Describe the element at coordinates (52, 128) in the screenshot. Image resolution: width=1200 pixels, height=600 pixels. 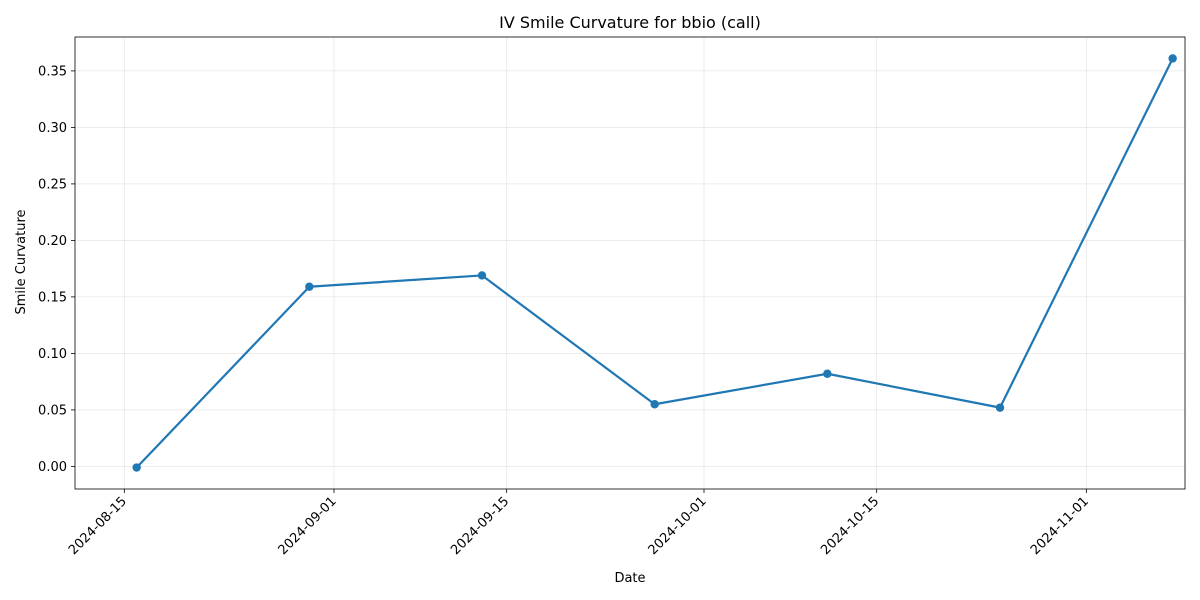
I see `y-tick-label: 0.30` at that location.